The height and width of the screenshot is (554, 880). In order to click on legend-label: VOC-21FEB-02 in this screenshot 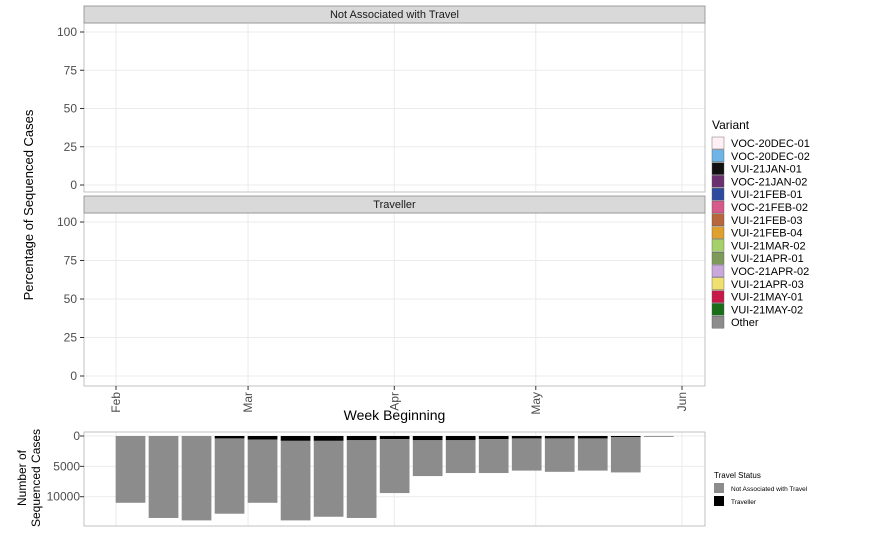, I will do `click(769, 208)`.